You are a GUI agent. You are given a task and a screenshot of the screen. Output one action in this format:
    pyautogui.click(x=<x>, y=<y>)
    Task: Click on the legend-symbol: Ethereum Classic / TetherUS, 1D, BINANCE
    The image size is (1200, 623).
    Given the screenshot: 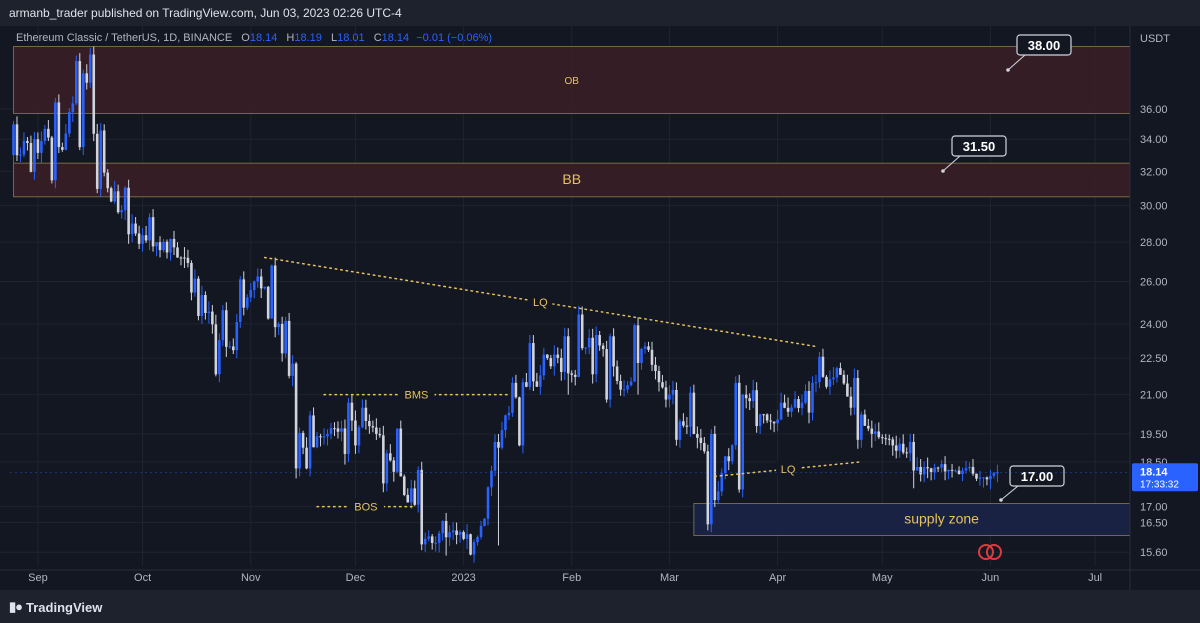 What is the action you would take?
    pyautogui.click(x=124, y=38)
    